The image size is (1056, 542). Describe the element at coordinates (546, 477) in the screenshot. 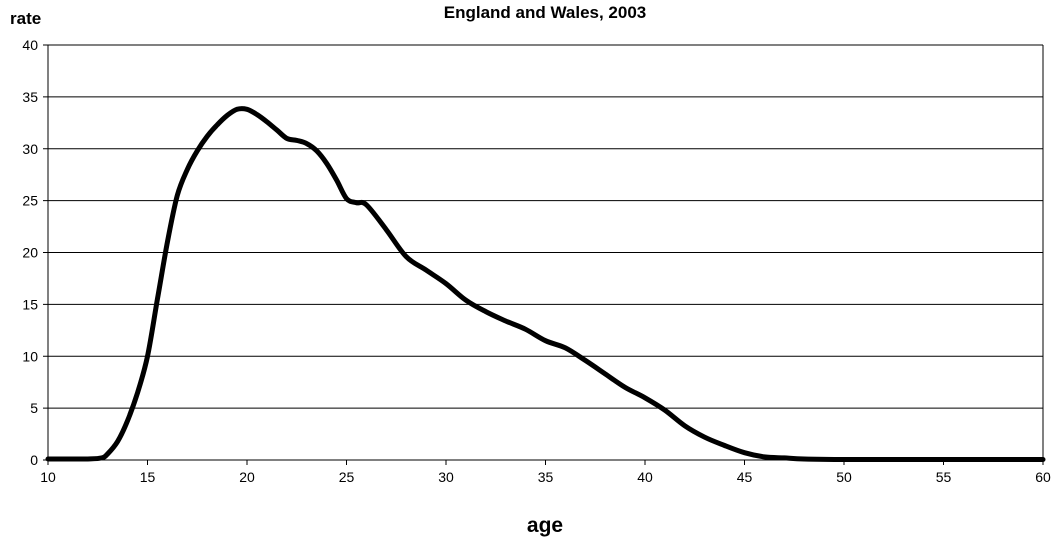

I see `x-tick-label-35: 35` at that location.